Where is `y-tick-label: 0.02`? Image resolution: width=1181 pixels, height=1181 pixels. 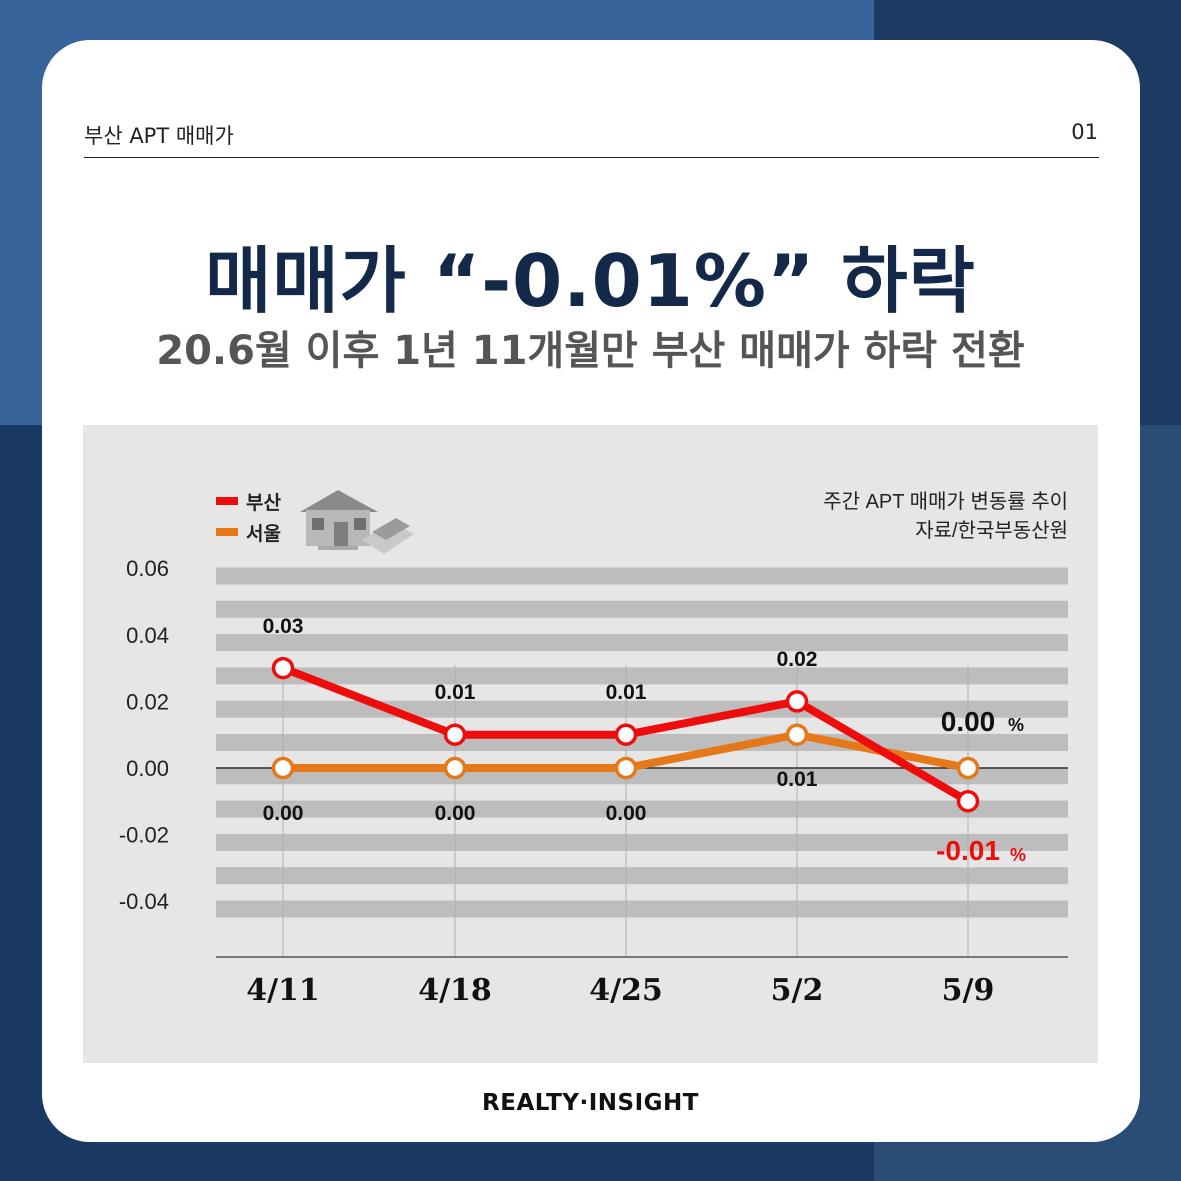
y-tick-label: 0.02 is located at coordinates (147, 701).